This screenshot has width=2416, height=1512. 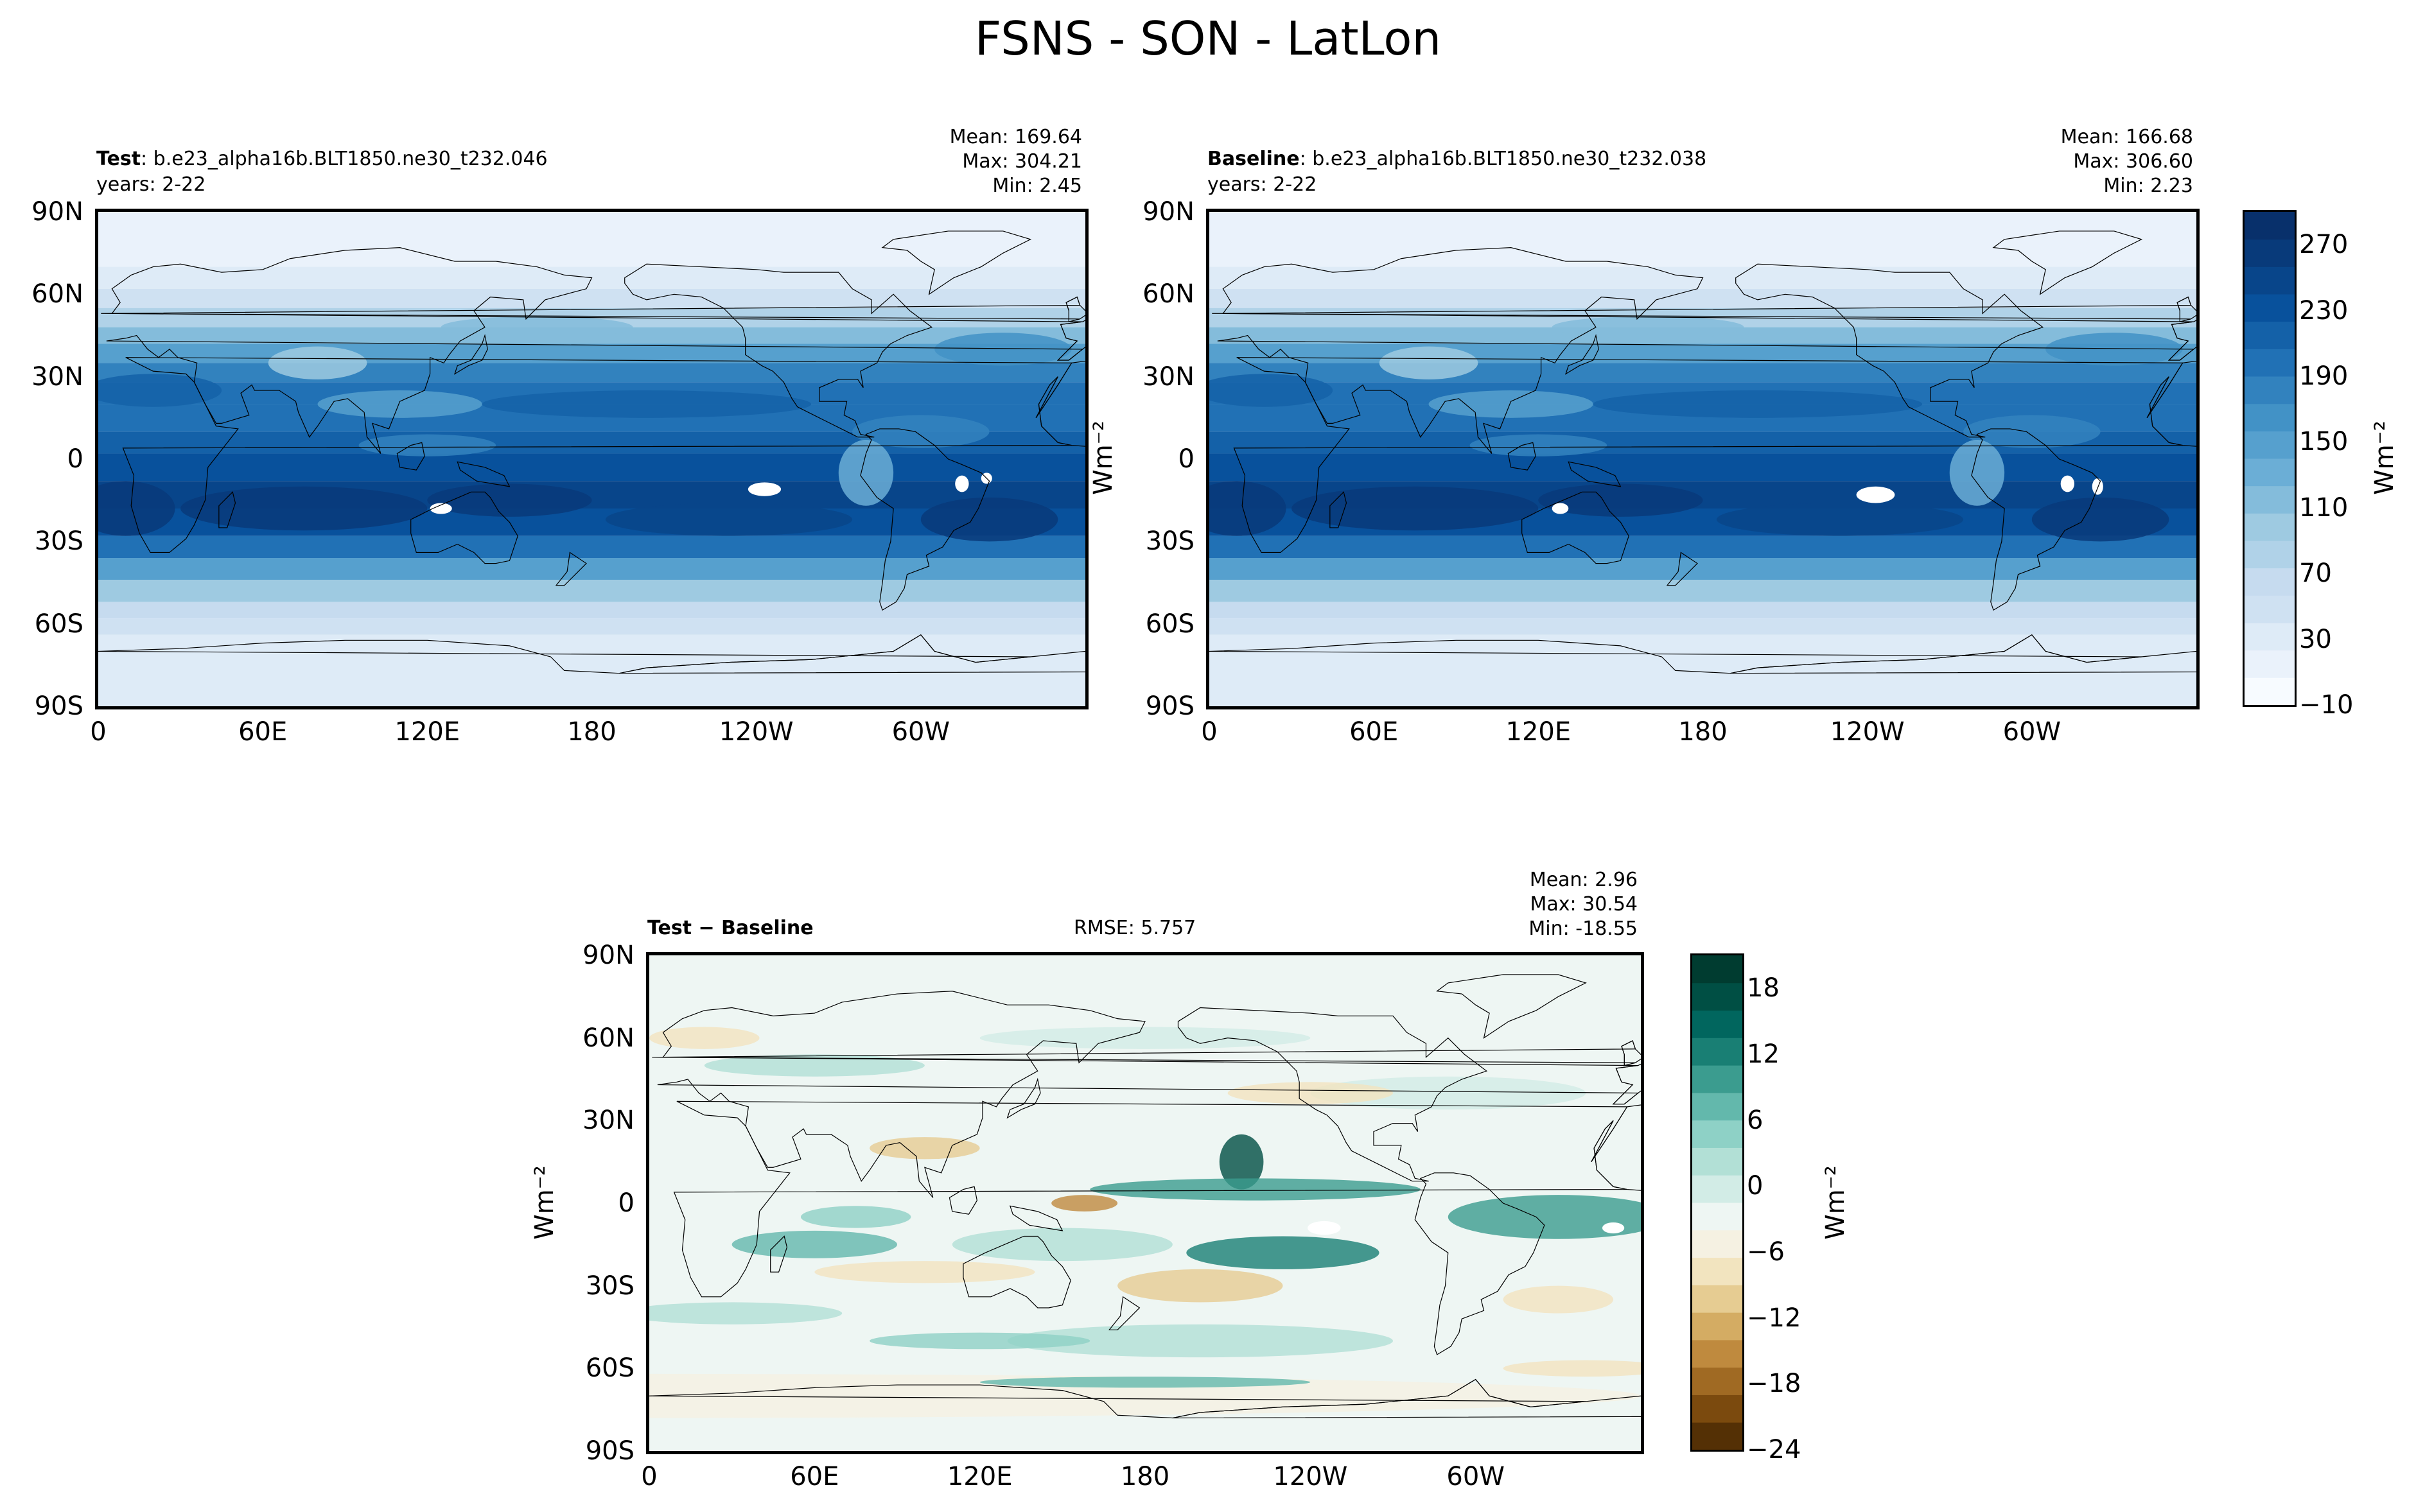 I want to click on difference-rmse: RMSE: 5.757, so click(x=1135, y=928).